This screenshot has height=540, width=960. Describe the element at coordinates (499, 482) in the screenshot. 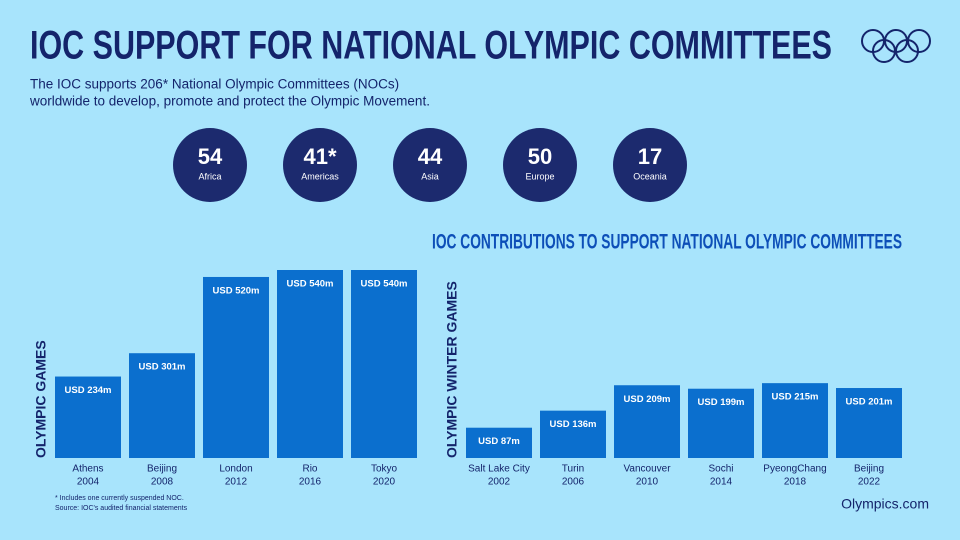

I see `category-label: 2002` at that location.